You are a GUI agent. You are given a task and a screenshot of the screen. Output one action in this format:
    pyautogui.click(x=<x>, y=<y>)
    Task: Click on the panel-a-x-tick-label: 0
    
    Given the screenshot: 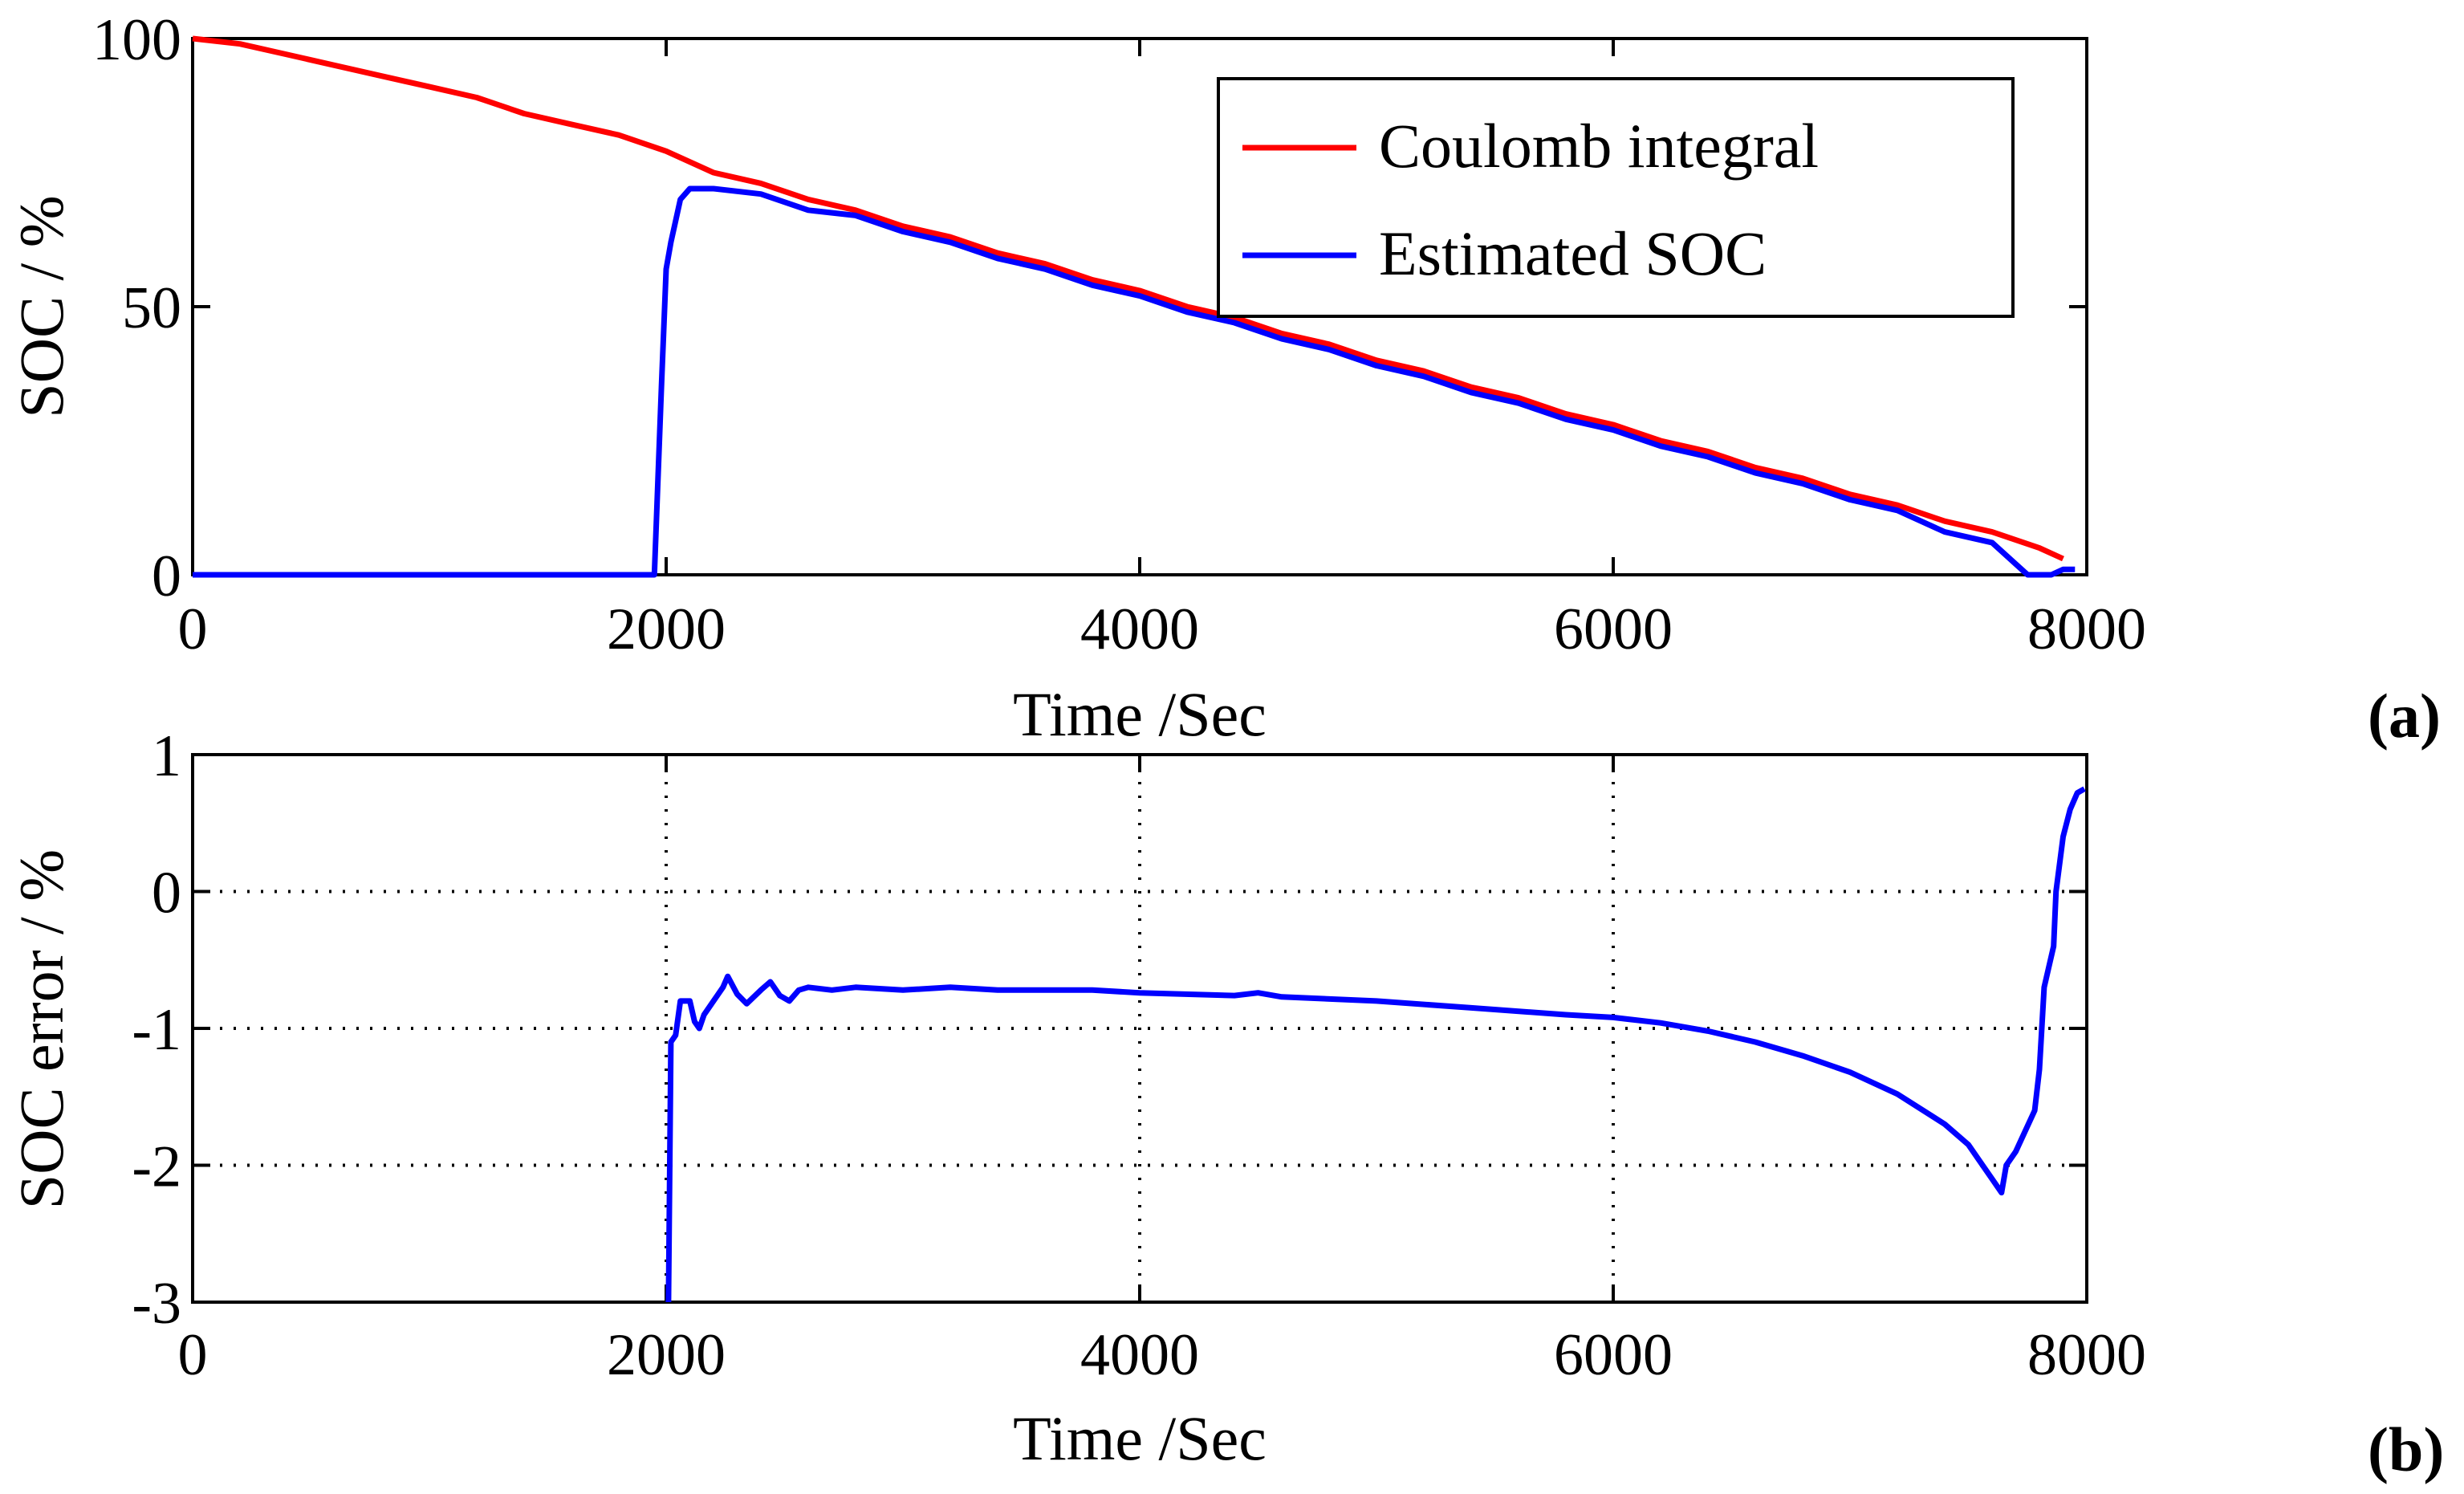 What is the action you would take?
    pyautogui.click(x=193, y=629)
    